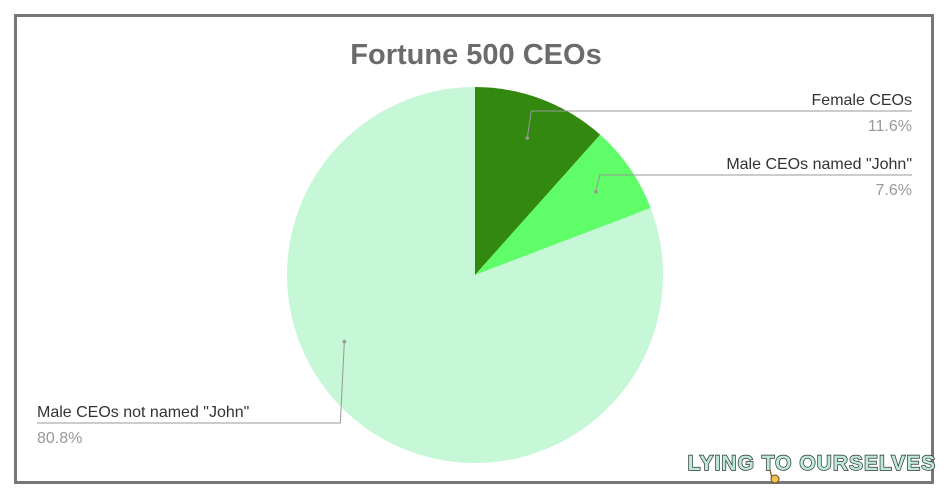 This screenshot has width=950, height=500. I want to click on hand-icon, so click(774, 476).